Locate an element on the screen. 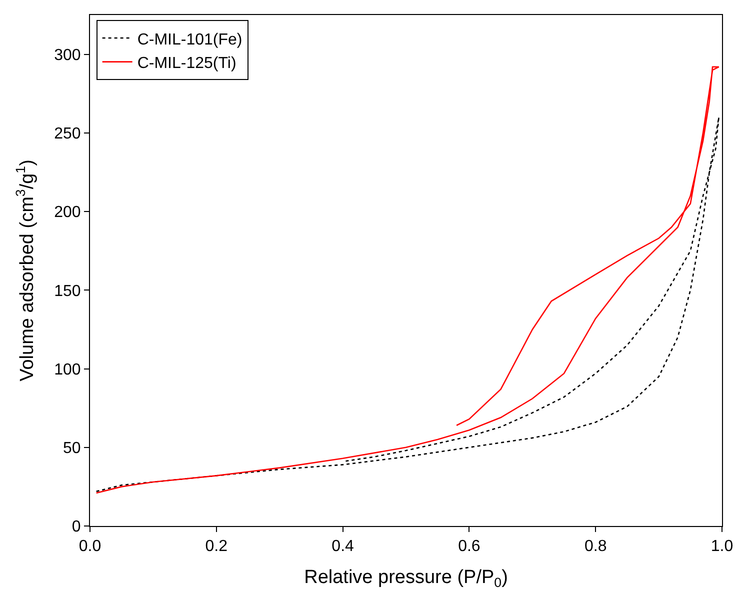 This screenshot has width=752, height=596. legend-label: C-MIL-125(Ti) is located at coordinates (186, 63).